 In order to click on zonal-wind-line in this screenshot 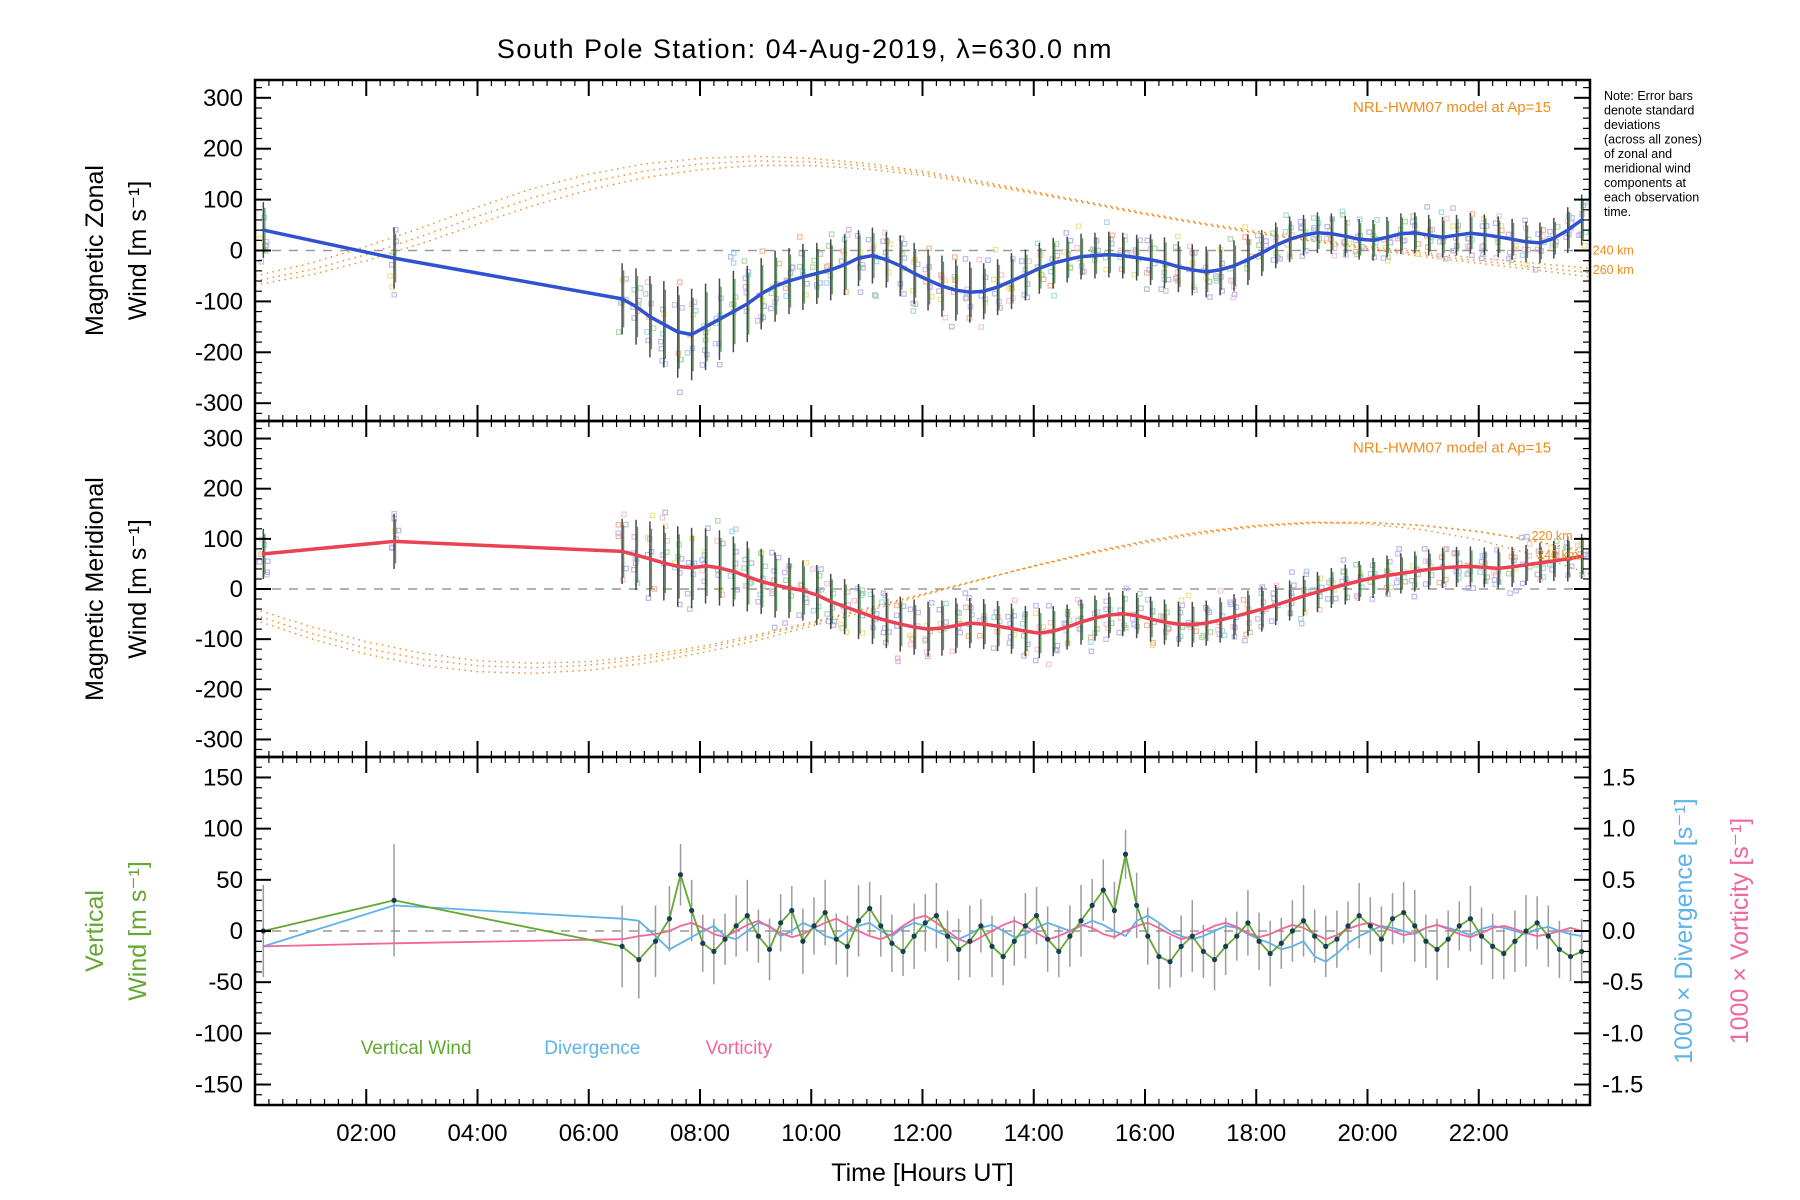, I will do `click(922, 277)`.